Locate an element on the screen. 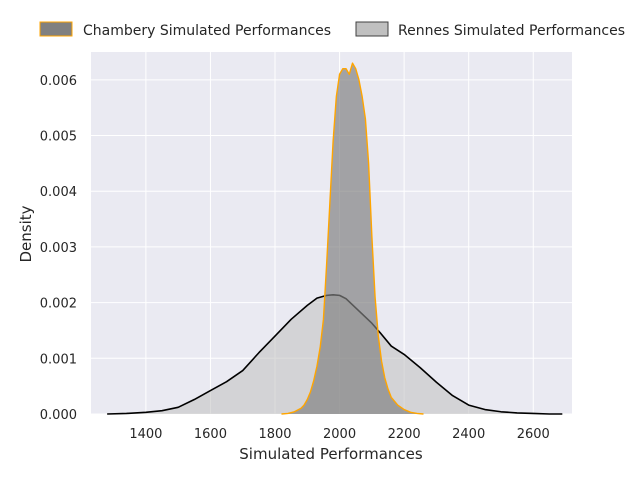  x-tick-labels: 1400 1600 1800 2000 2200 2400 2600 is located at coordinates (339, 434).